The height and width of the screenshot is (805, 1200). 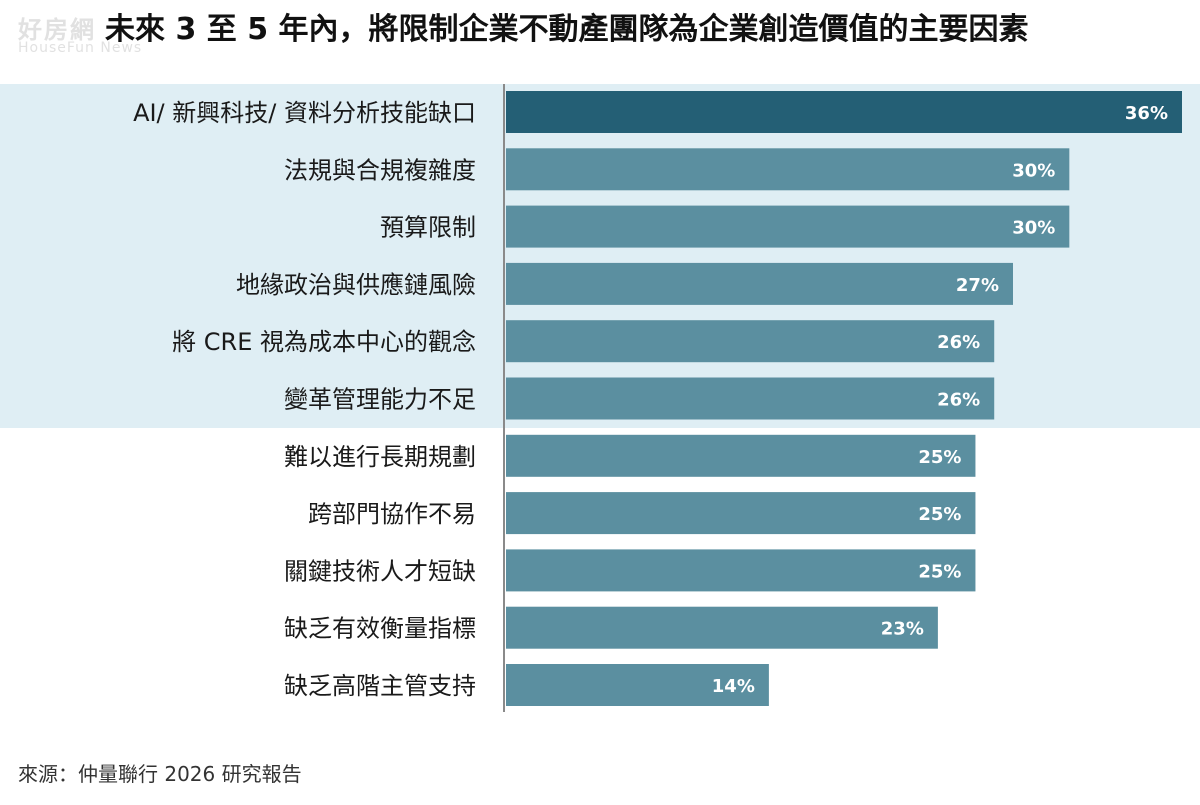 What do you see at coordinates (939, 571) in the screenshot?
I see `bar-value-label-9: 25%` at bounding box center [939, 571].